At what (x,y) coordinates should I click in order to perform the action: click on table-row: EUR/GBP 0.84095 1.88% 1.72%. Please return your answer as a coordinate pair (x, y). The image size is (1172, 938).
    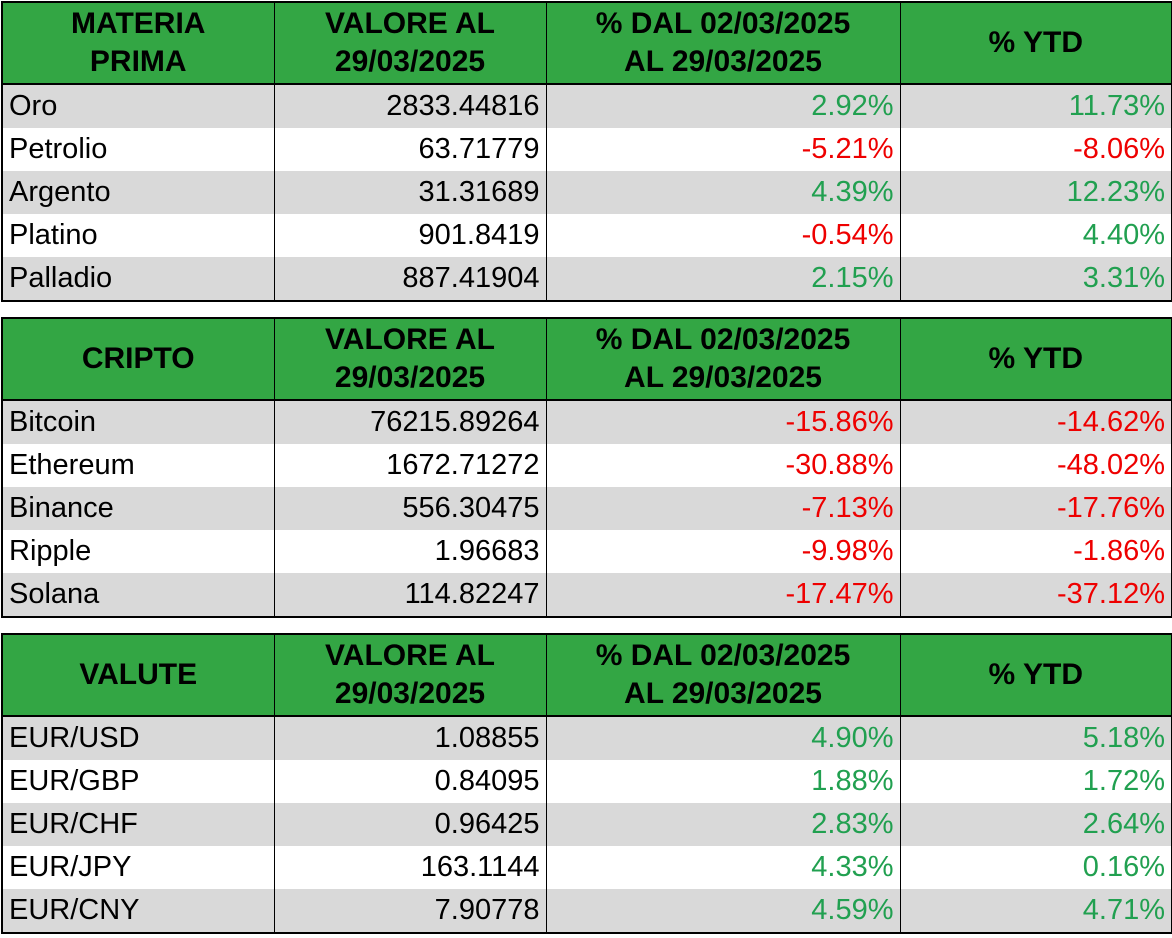
    Looking at the image, I should click on (586, 781).